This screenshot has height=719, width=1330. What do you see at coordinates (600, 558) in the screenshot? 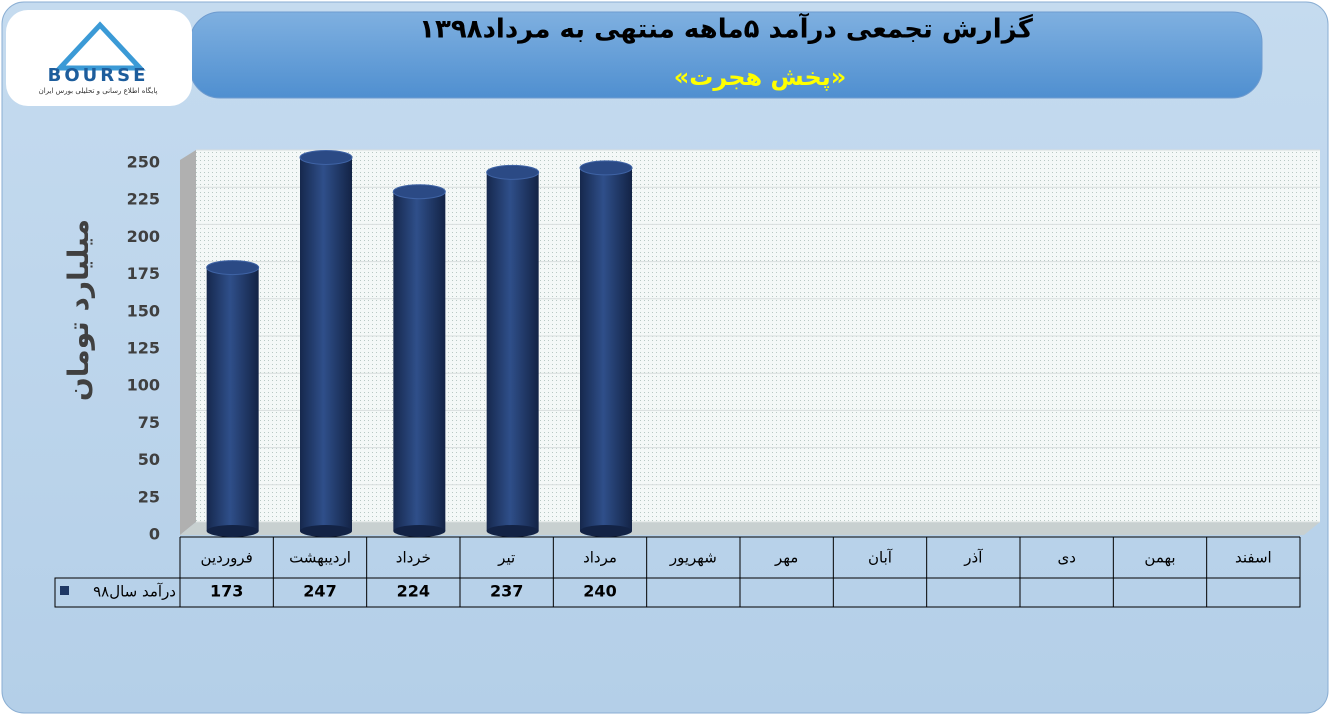
I see `x-tick-label: مرداد` at bounding box center [600, 558].